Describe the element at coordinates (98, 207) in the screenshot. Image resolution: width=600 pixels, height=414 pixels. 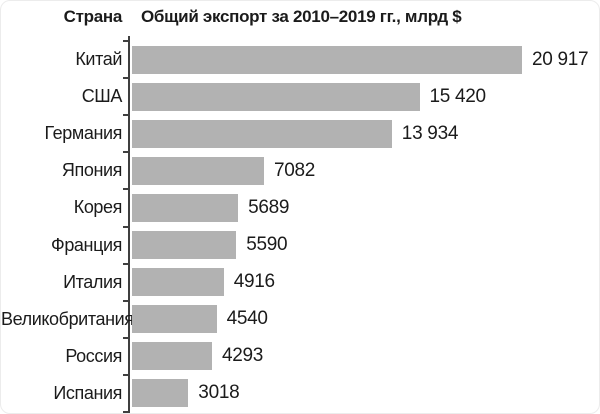
I see `category-label: Корея` at that location.